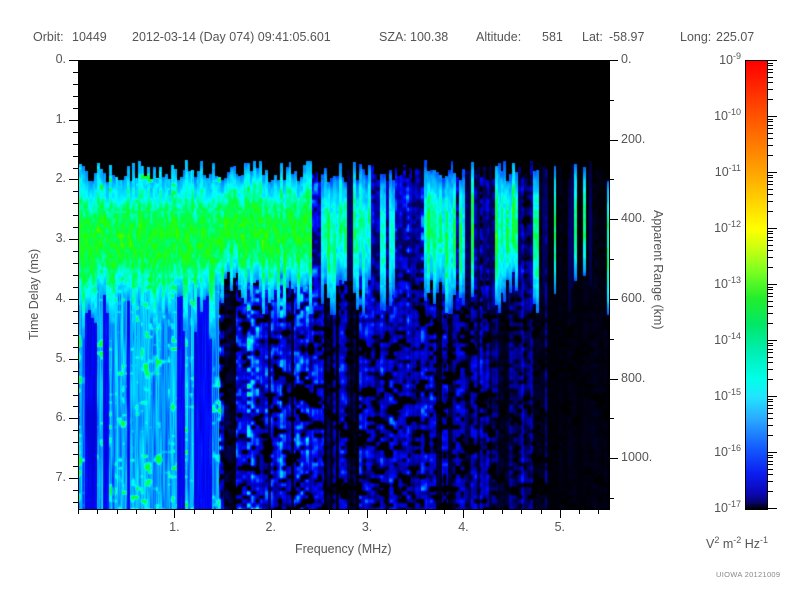 The width and height of the screenshot is (800, 600). What do you see at coordinates (60, 59) in the screenshot?
I see `y-axis-tick-label: 0.` at bounding box center [60, 59].